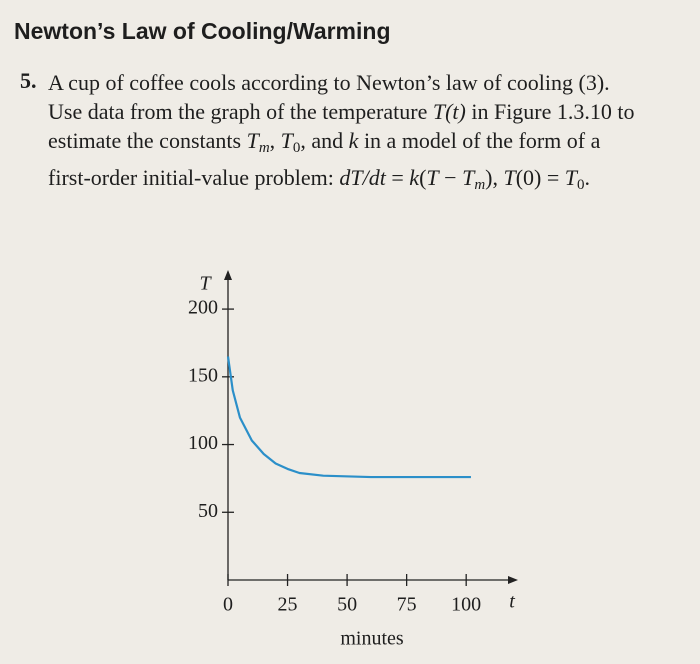 Image resolution: width=700 pixels, height=664 pixels. I want to click on text: dT/dt, so click(362, 177).